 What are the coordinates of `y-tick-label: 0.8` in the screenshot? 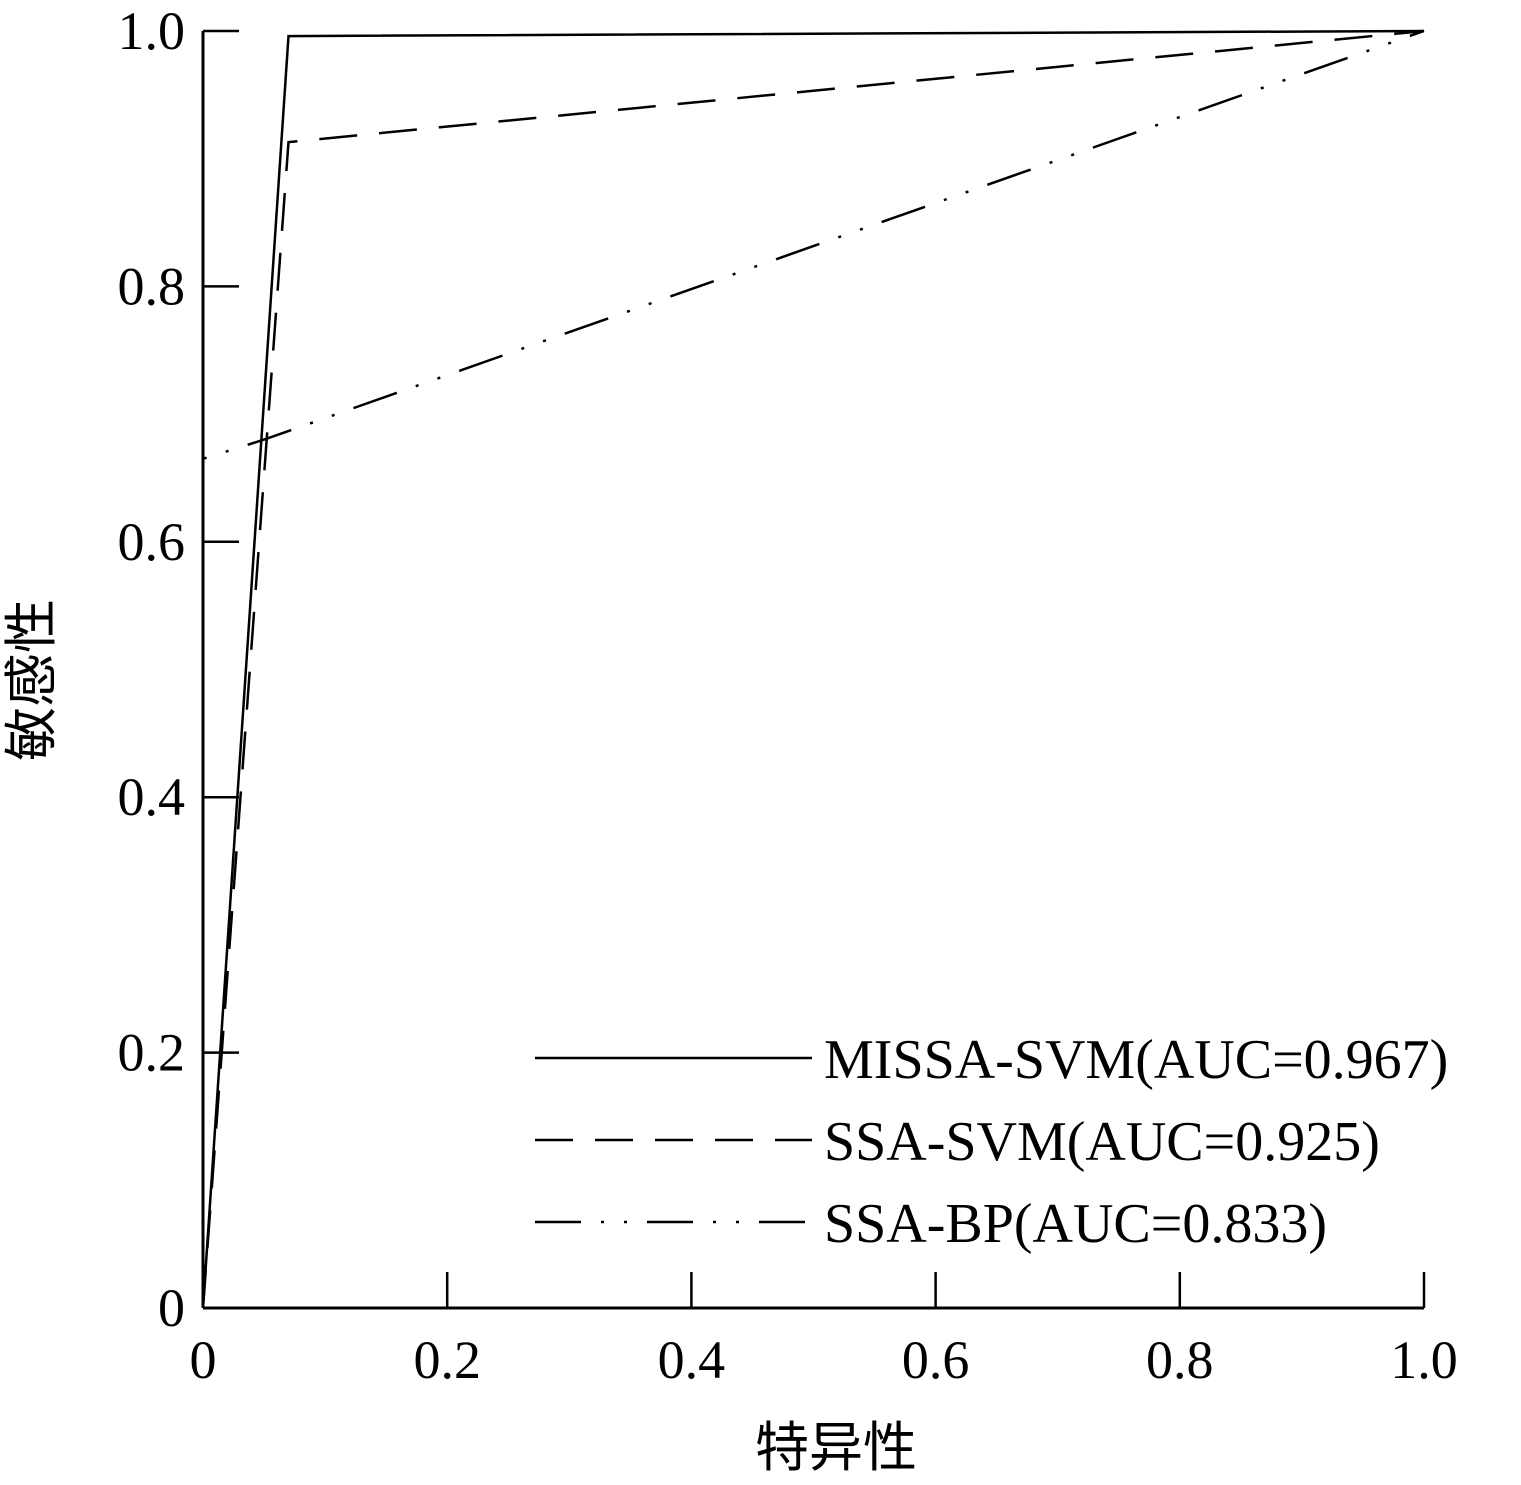 It's located at (152, 286).